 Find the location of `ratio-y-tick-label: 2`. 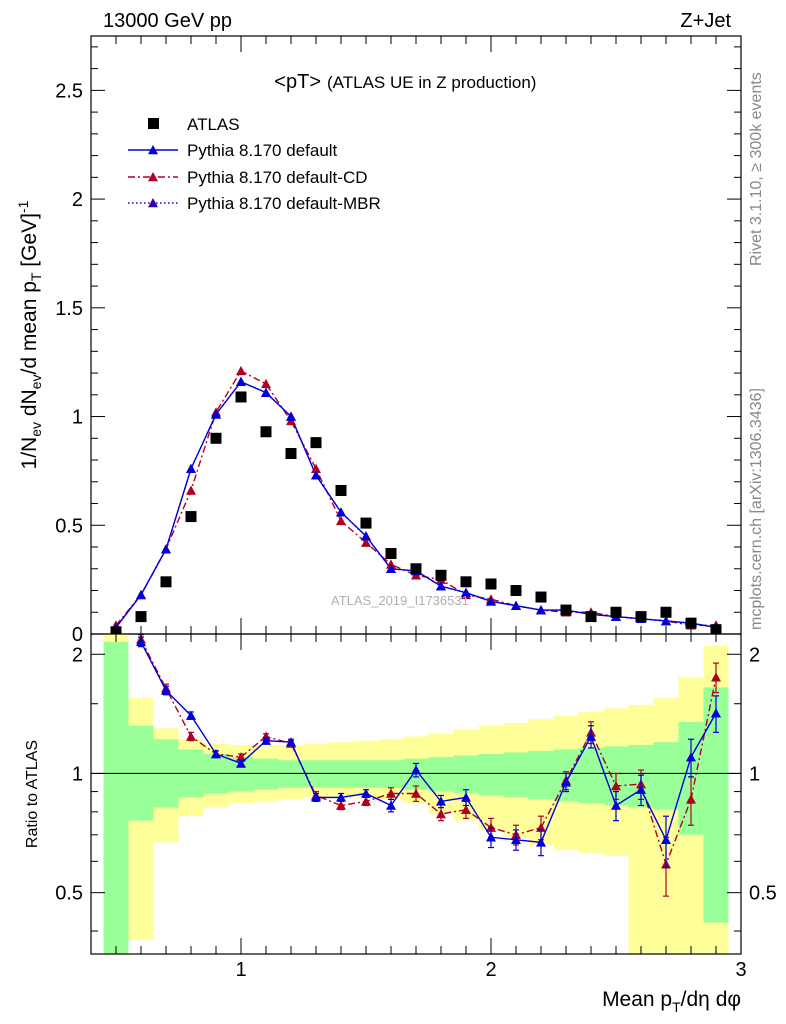

ratio-y-tick-label: 2 is located at coordinates (77, 655).